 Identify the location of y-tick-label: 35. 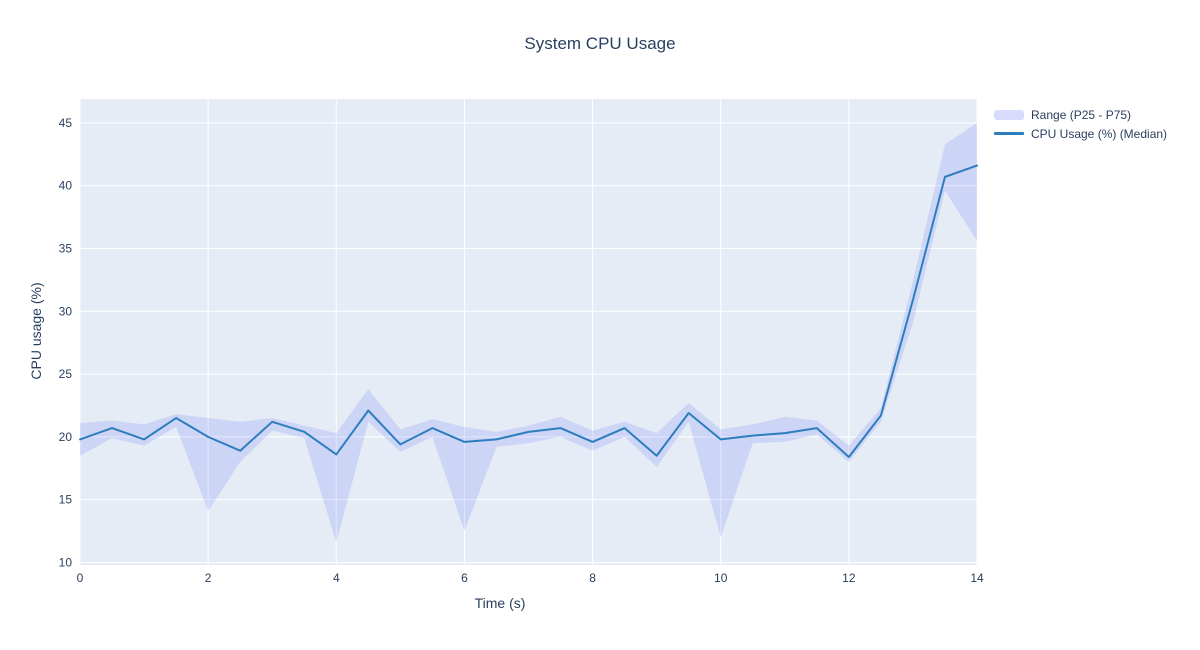
(66, 248).